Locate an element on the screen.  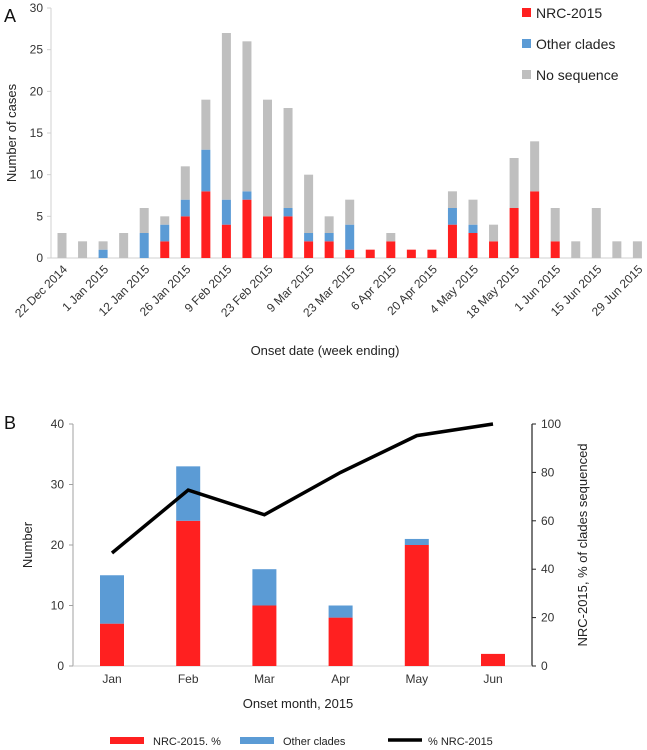
chart-a-x-title: Onset date (week ending) is located at coordinates (325, 350).